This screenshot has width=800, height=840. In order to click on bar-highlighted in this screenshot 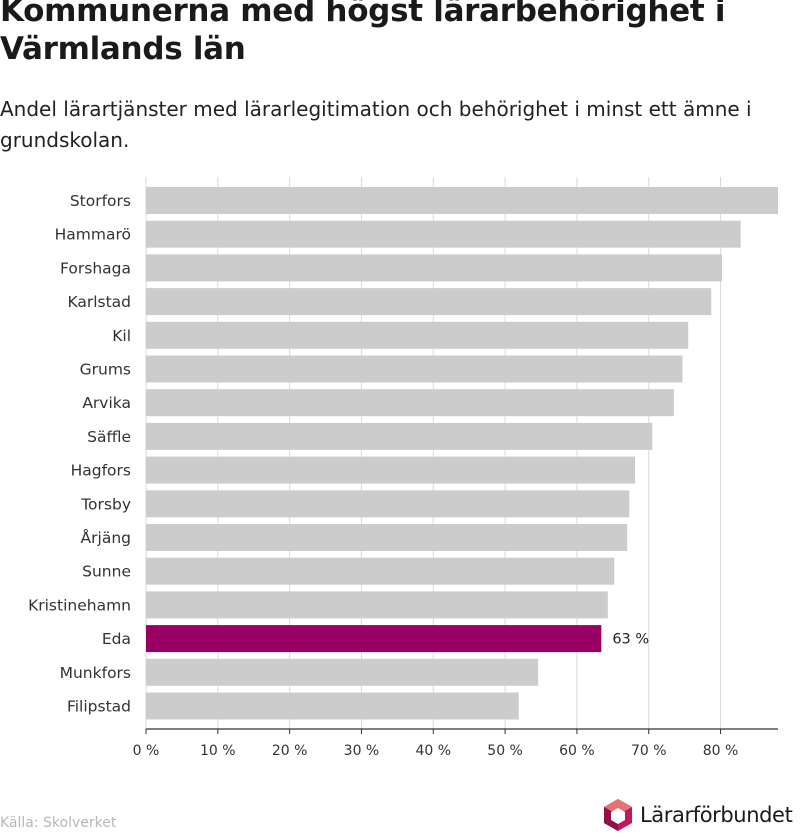, I will do `click(374, 639)`.